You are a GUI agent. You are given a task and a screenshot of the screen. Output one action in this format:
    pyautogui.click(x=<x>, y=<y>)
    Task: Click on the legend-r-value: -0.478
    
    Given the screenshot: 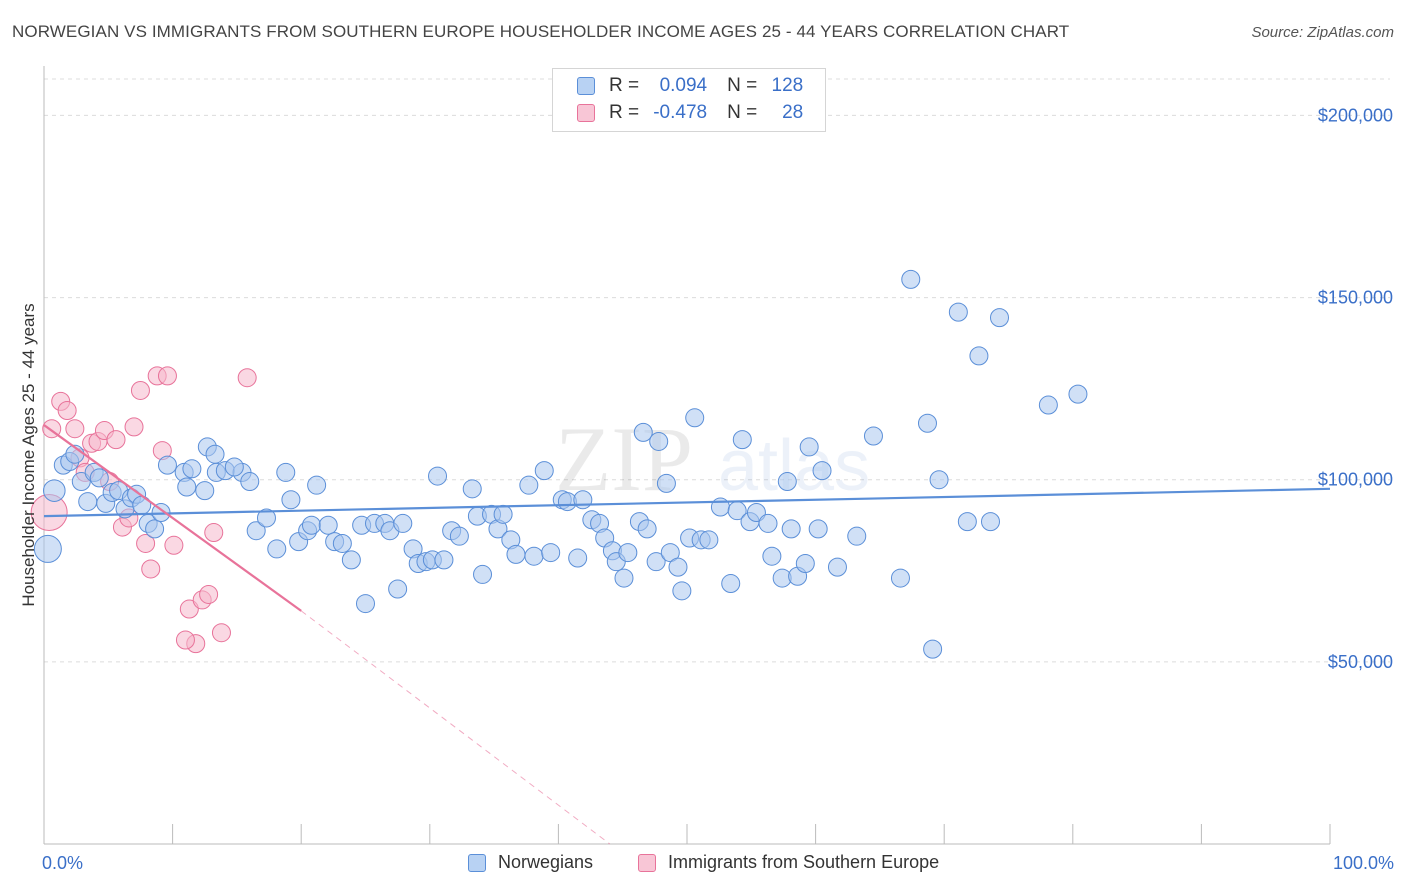 What is the action you would take?
    pyautogui.click(x=680, y=112)
    